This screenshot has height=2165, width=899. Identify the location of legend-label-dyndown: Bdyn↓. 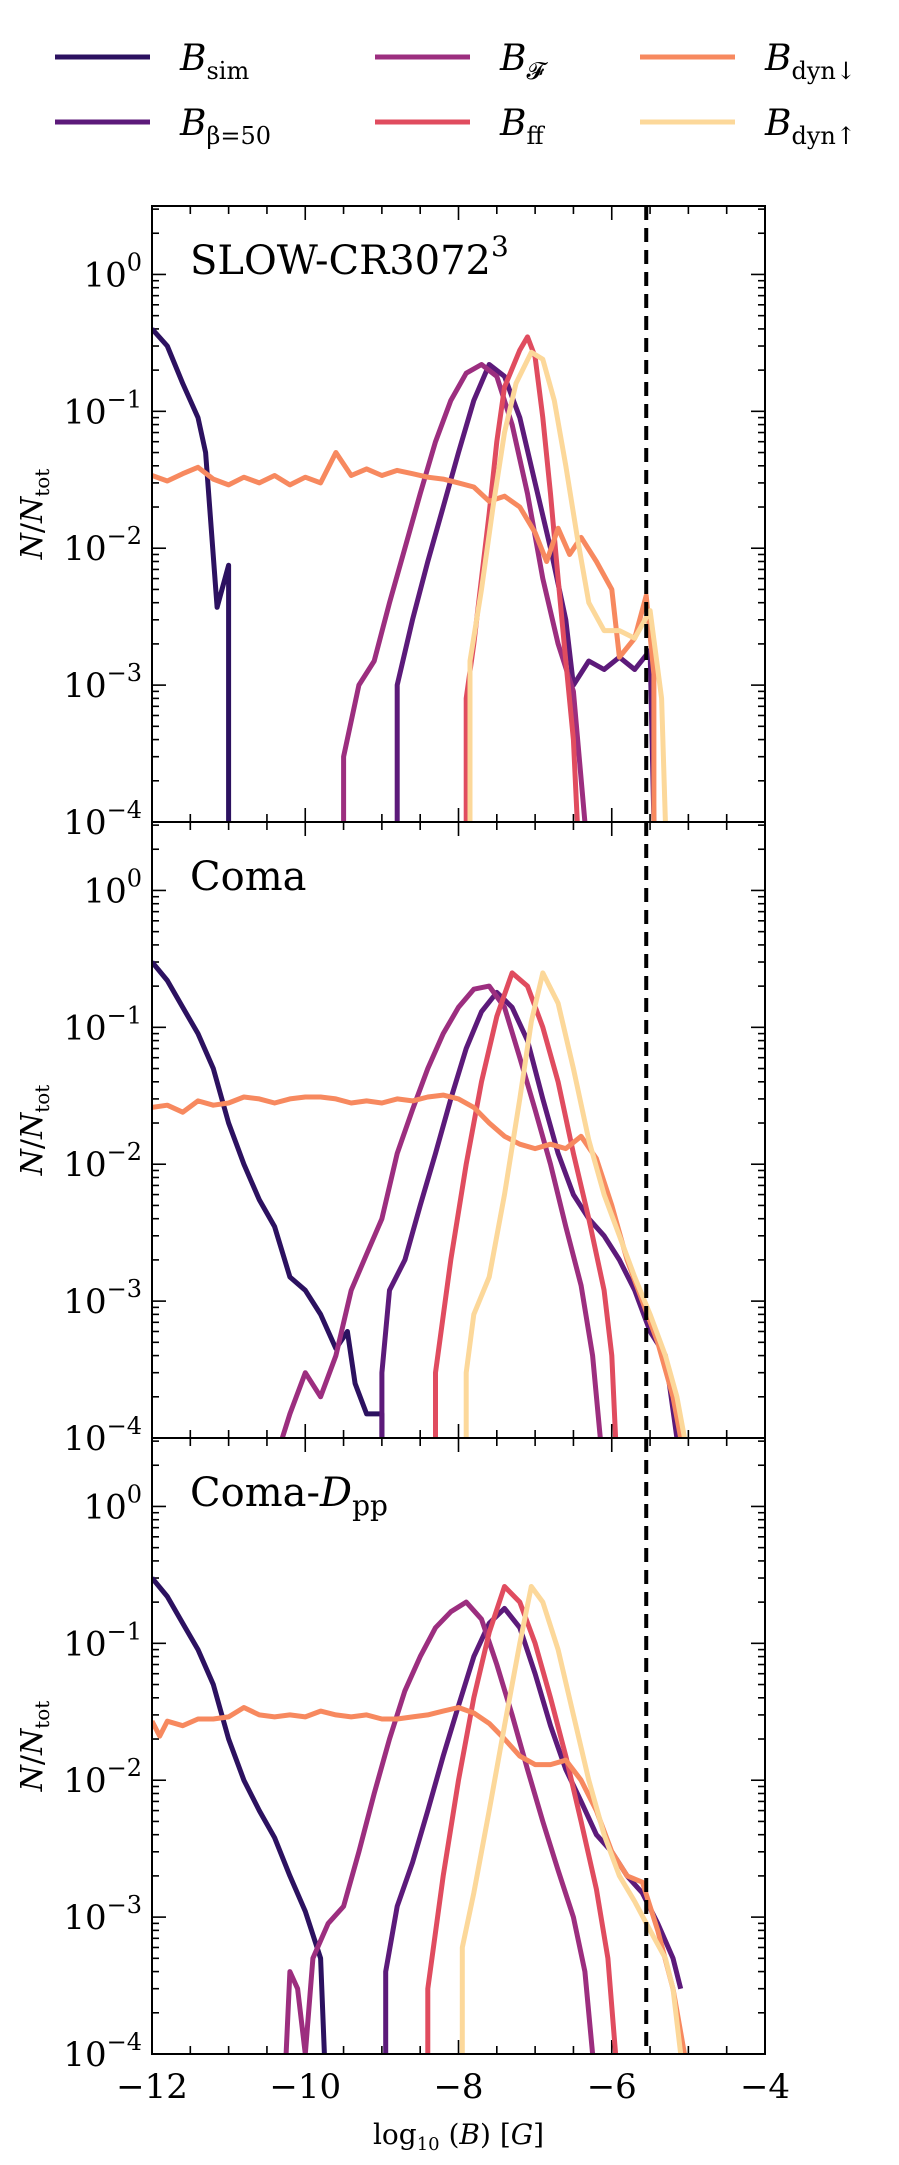
(810, 61).